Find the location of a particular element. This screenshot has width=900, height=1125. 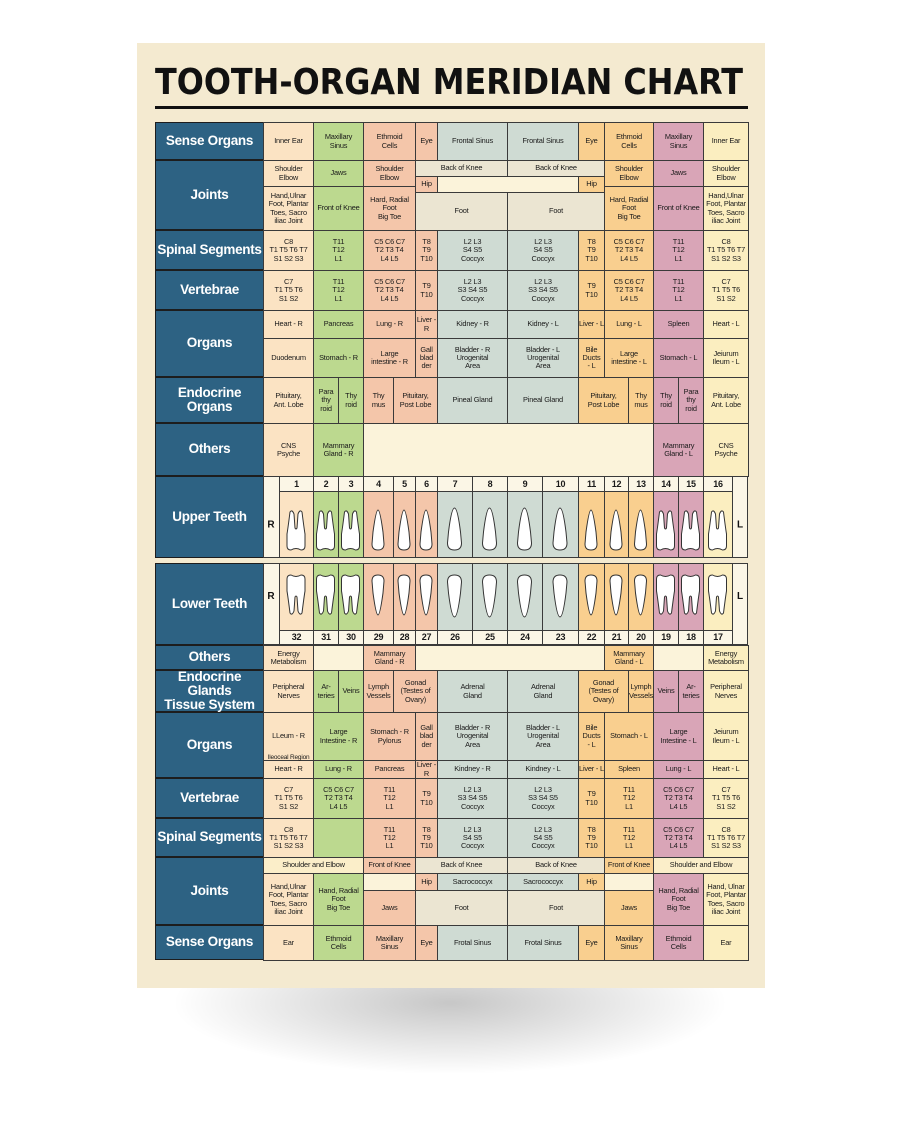

tooth-number: 15 is located at coordinates (691, 484).